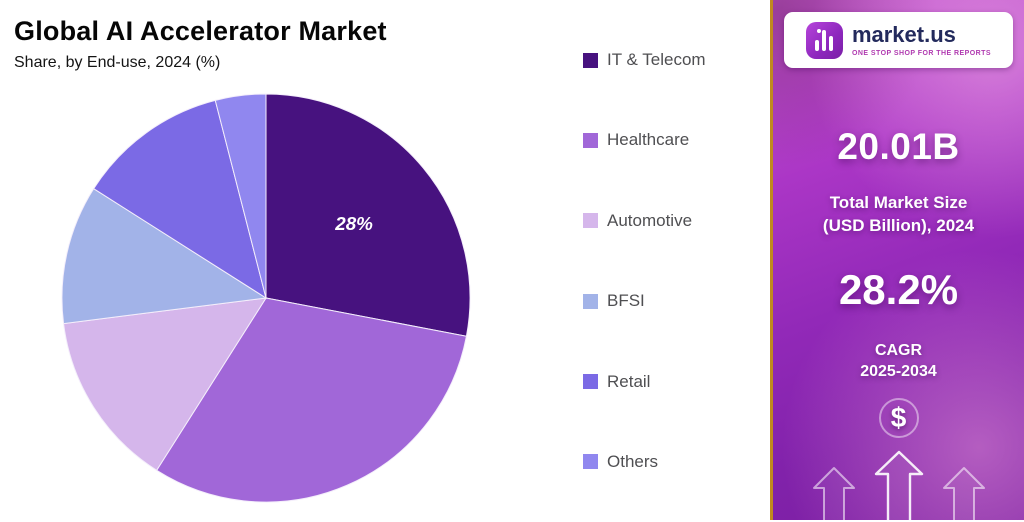 Image resolution: width=1024 pixels, height=522 pixels. What do you see at coordinates (898, 202) in the screenshot?
I see `market-size-label-line1: Total Market Size` at bounding box center [898, 202].